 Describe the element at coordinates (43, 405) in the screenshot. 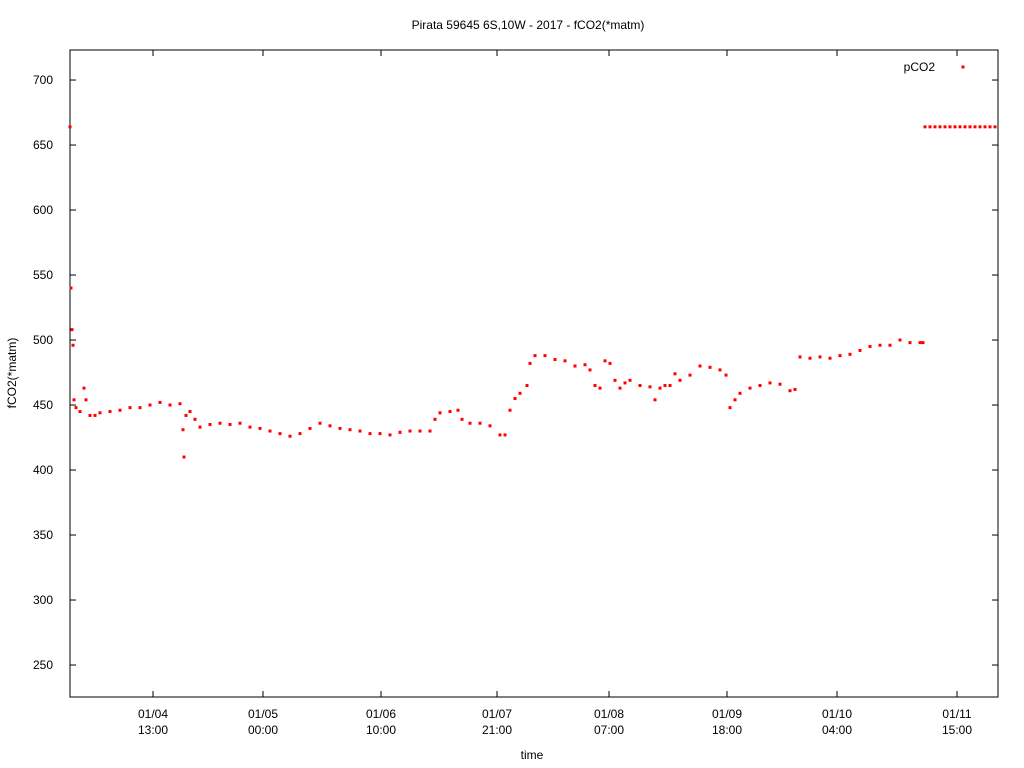

I see `y-tick-label: 450` at that location.